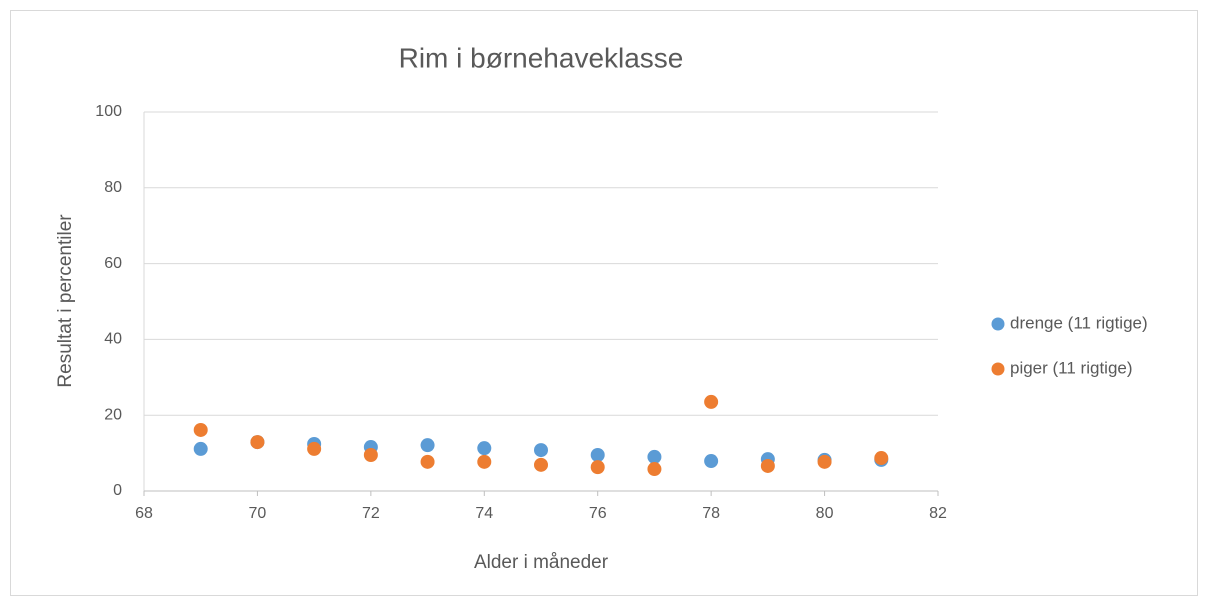 The image size is (1208, 601). I want to click on y-tick-label: 20, so click(113, 414).